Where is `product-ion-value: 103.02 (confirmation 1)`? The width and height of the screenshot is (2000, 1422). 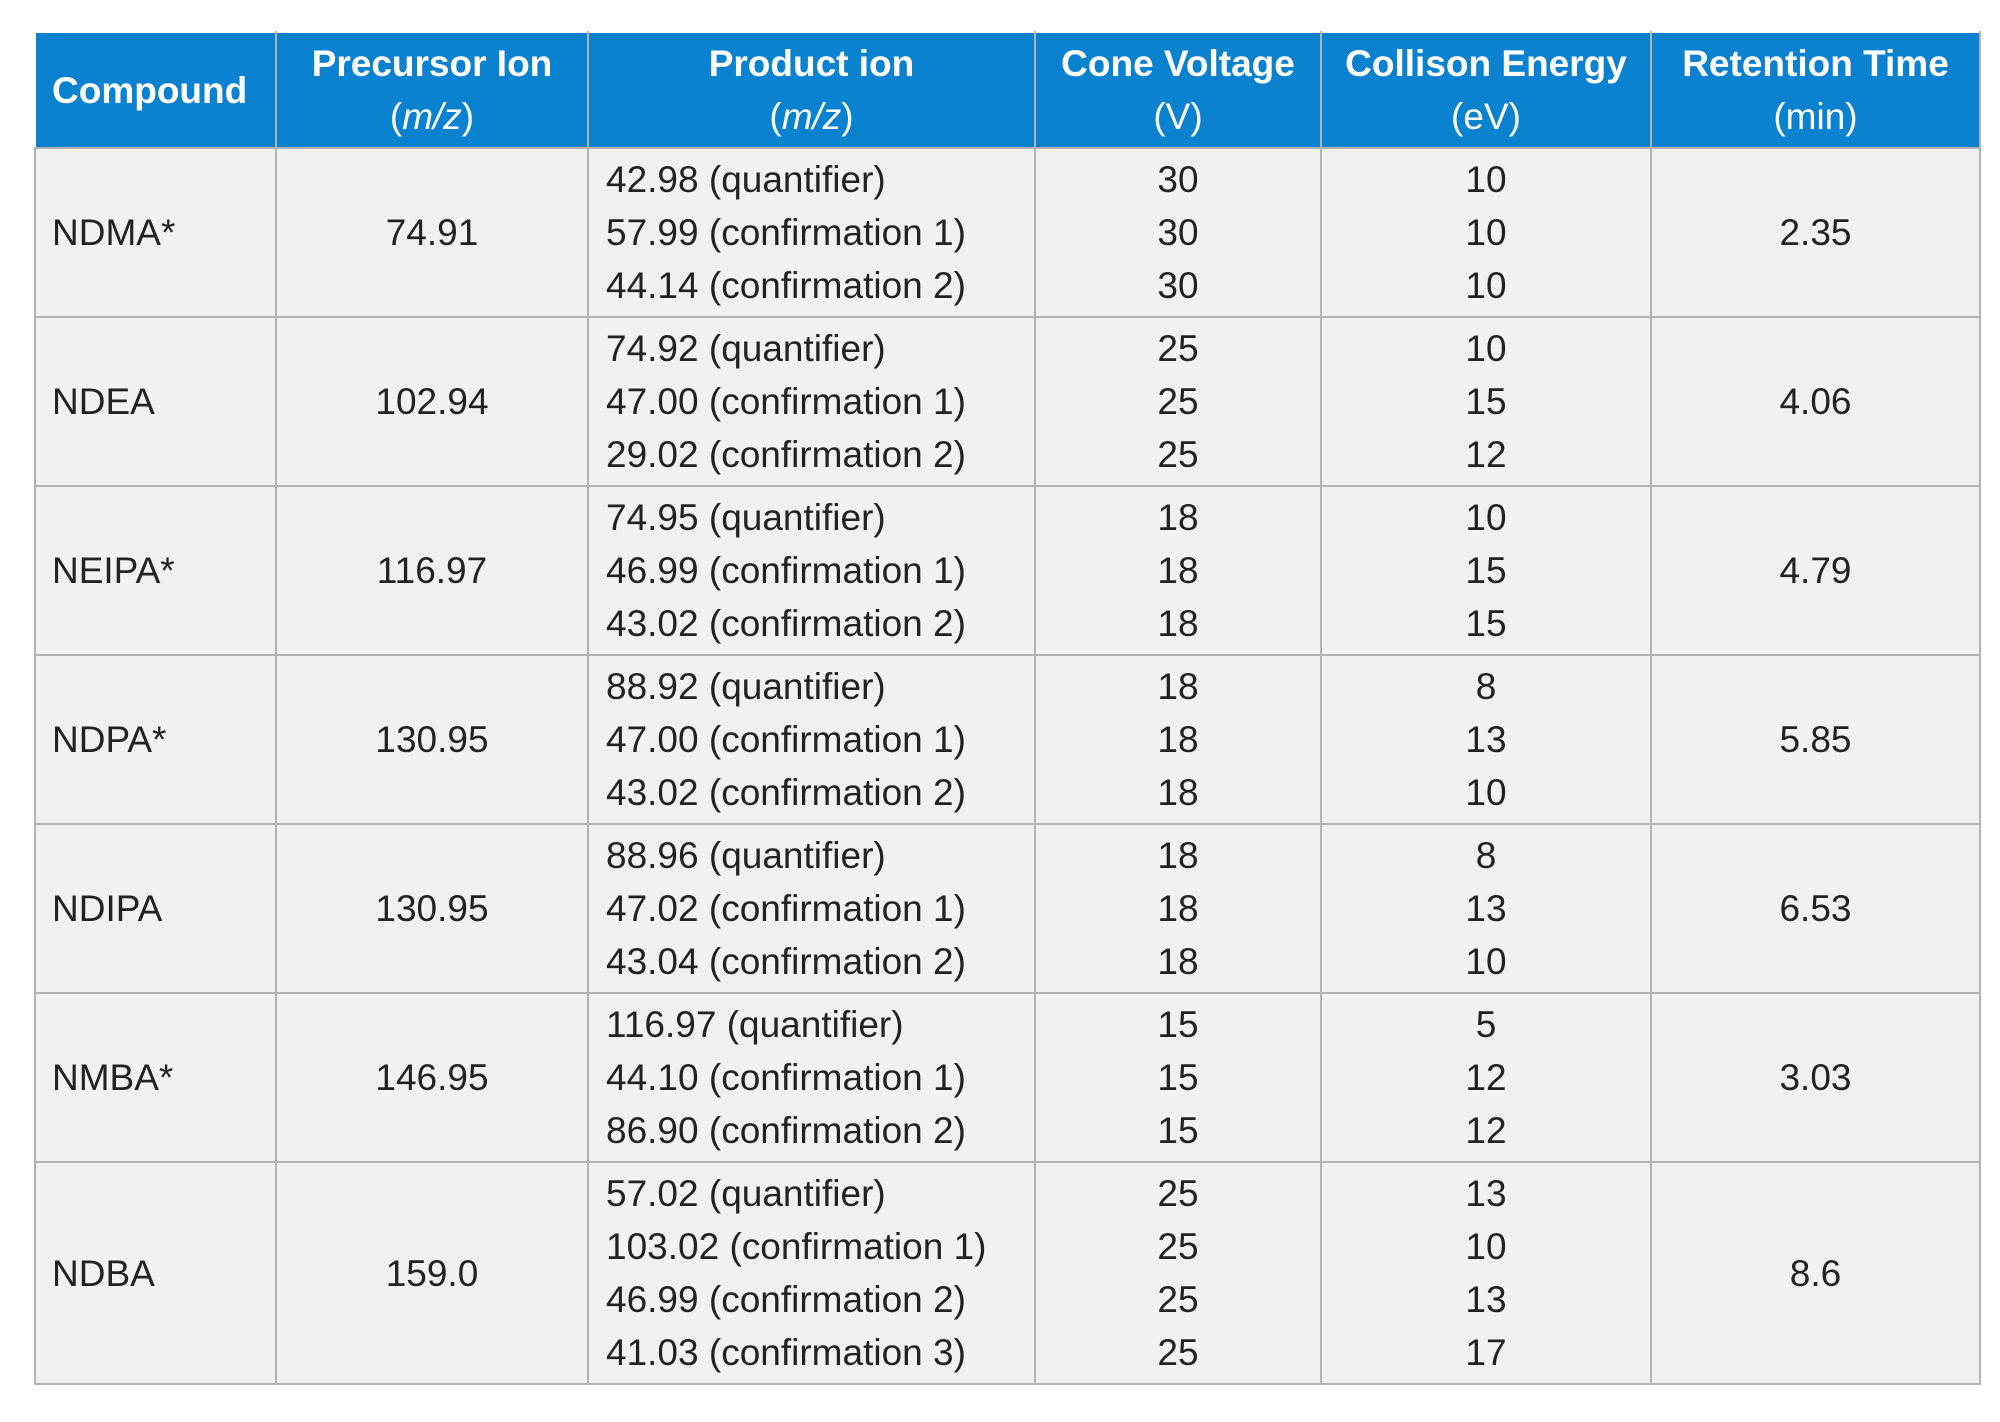 product-ion-value: 103.02 (confirmation 1) is located at coordinates (796, 1246).